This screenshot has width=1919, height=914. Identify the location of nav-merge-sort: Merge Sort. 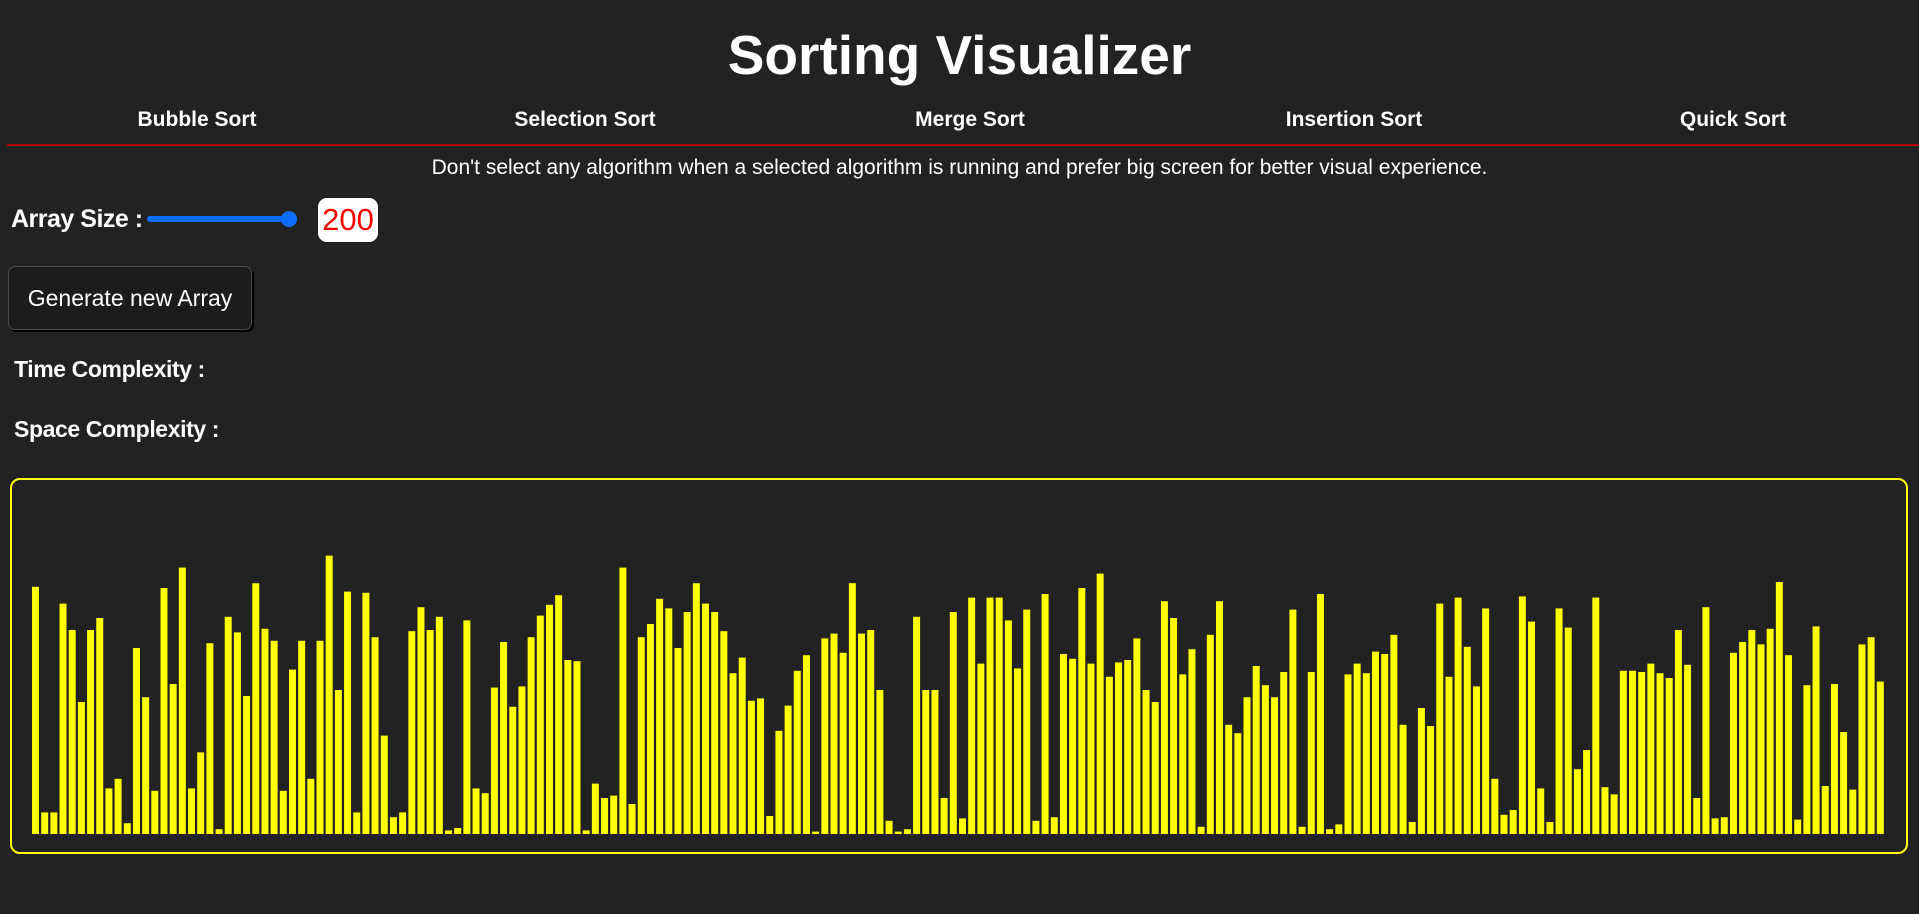
(970, 119).